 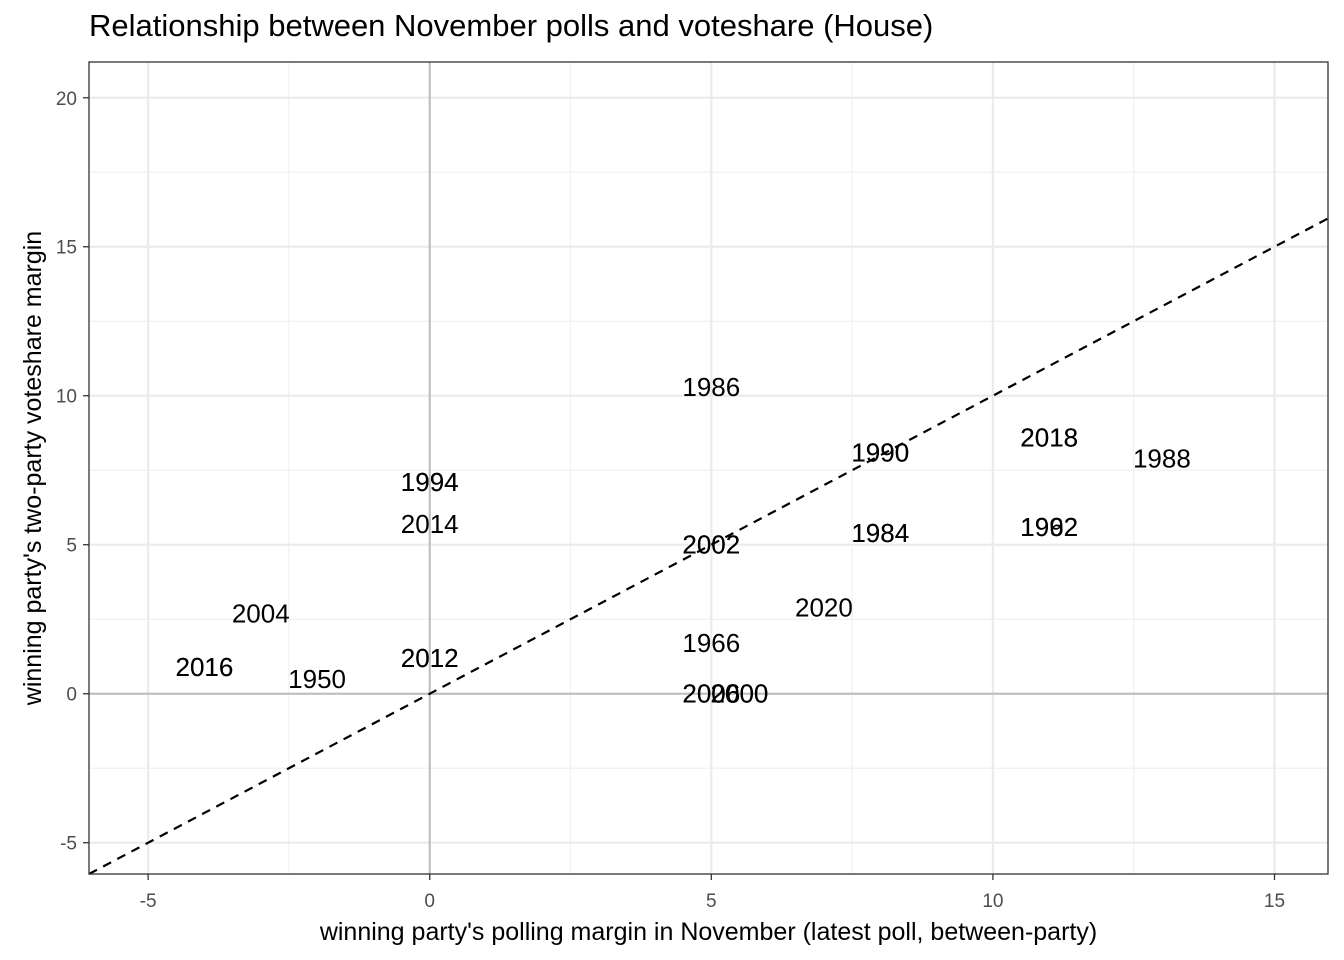 What do you see at coordinates (205, 667) in the screenshot?
I see `point-label-2016: 2016` at bounding box center [205, 667].